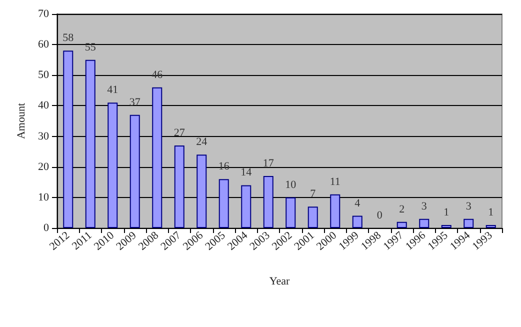 This screenshot has height=327, width=521. Describe the element at coordinates (246, 172) in the screenshot. I see `data-label: 14` at that location.